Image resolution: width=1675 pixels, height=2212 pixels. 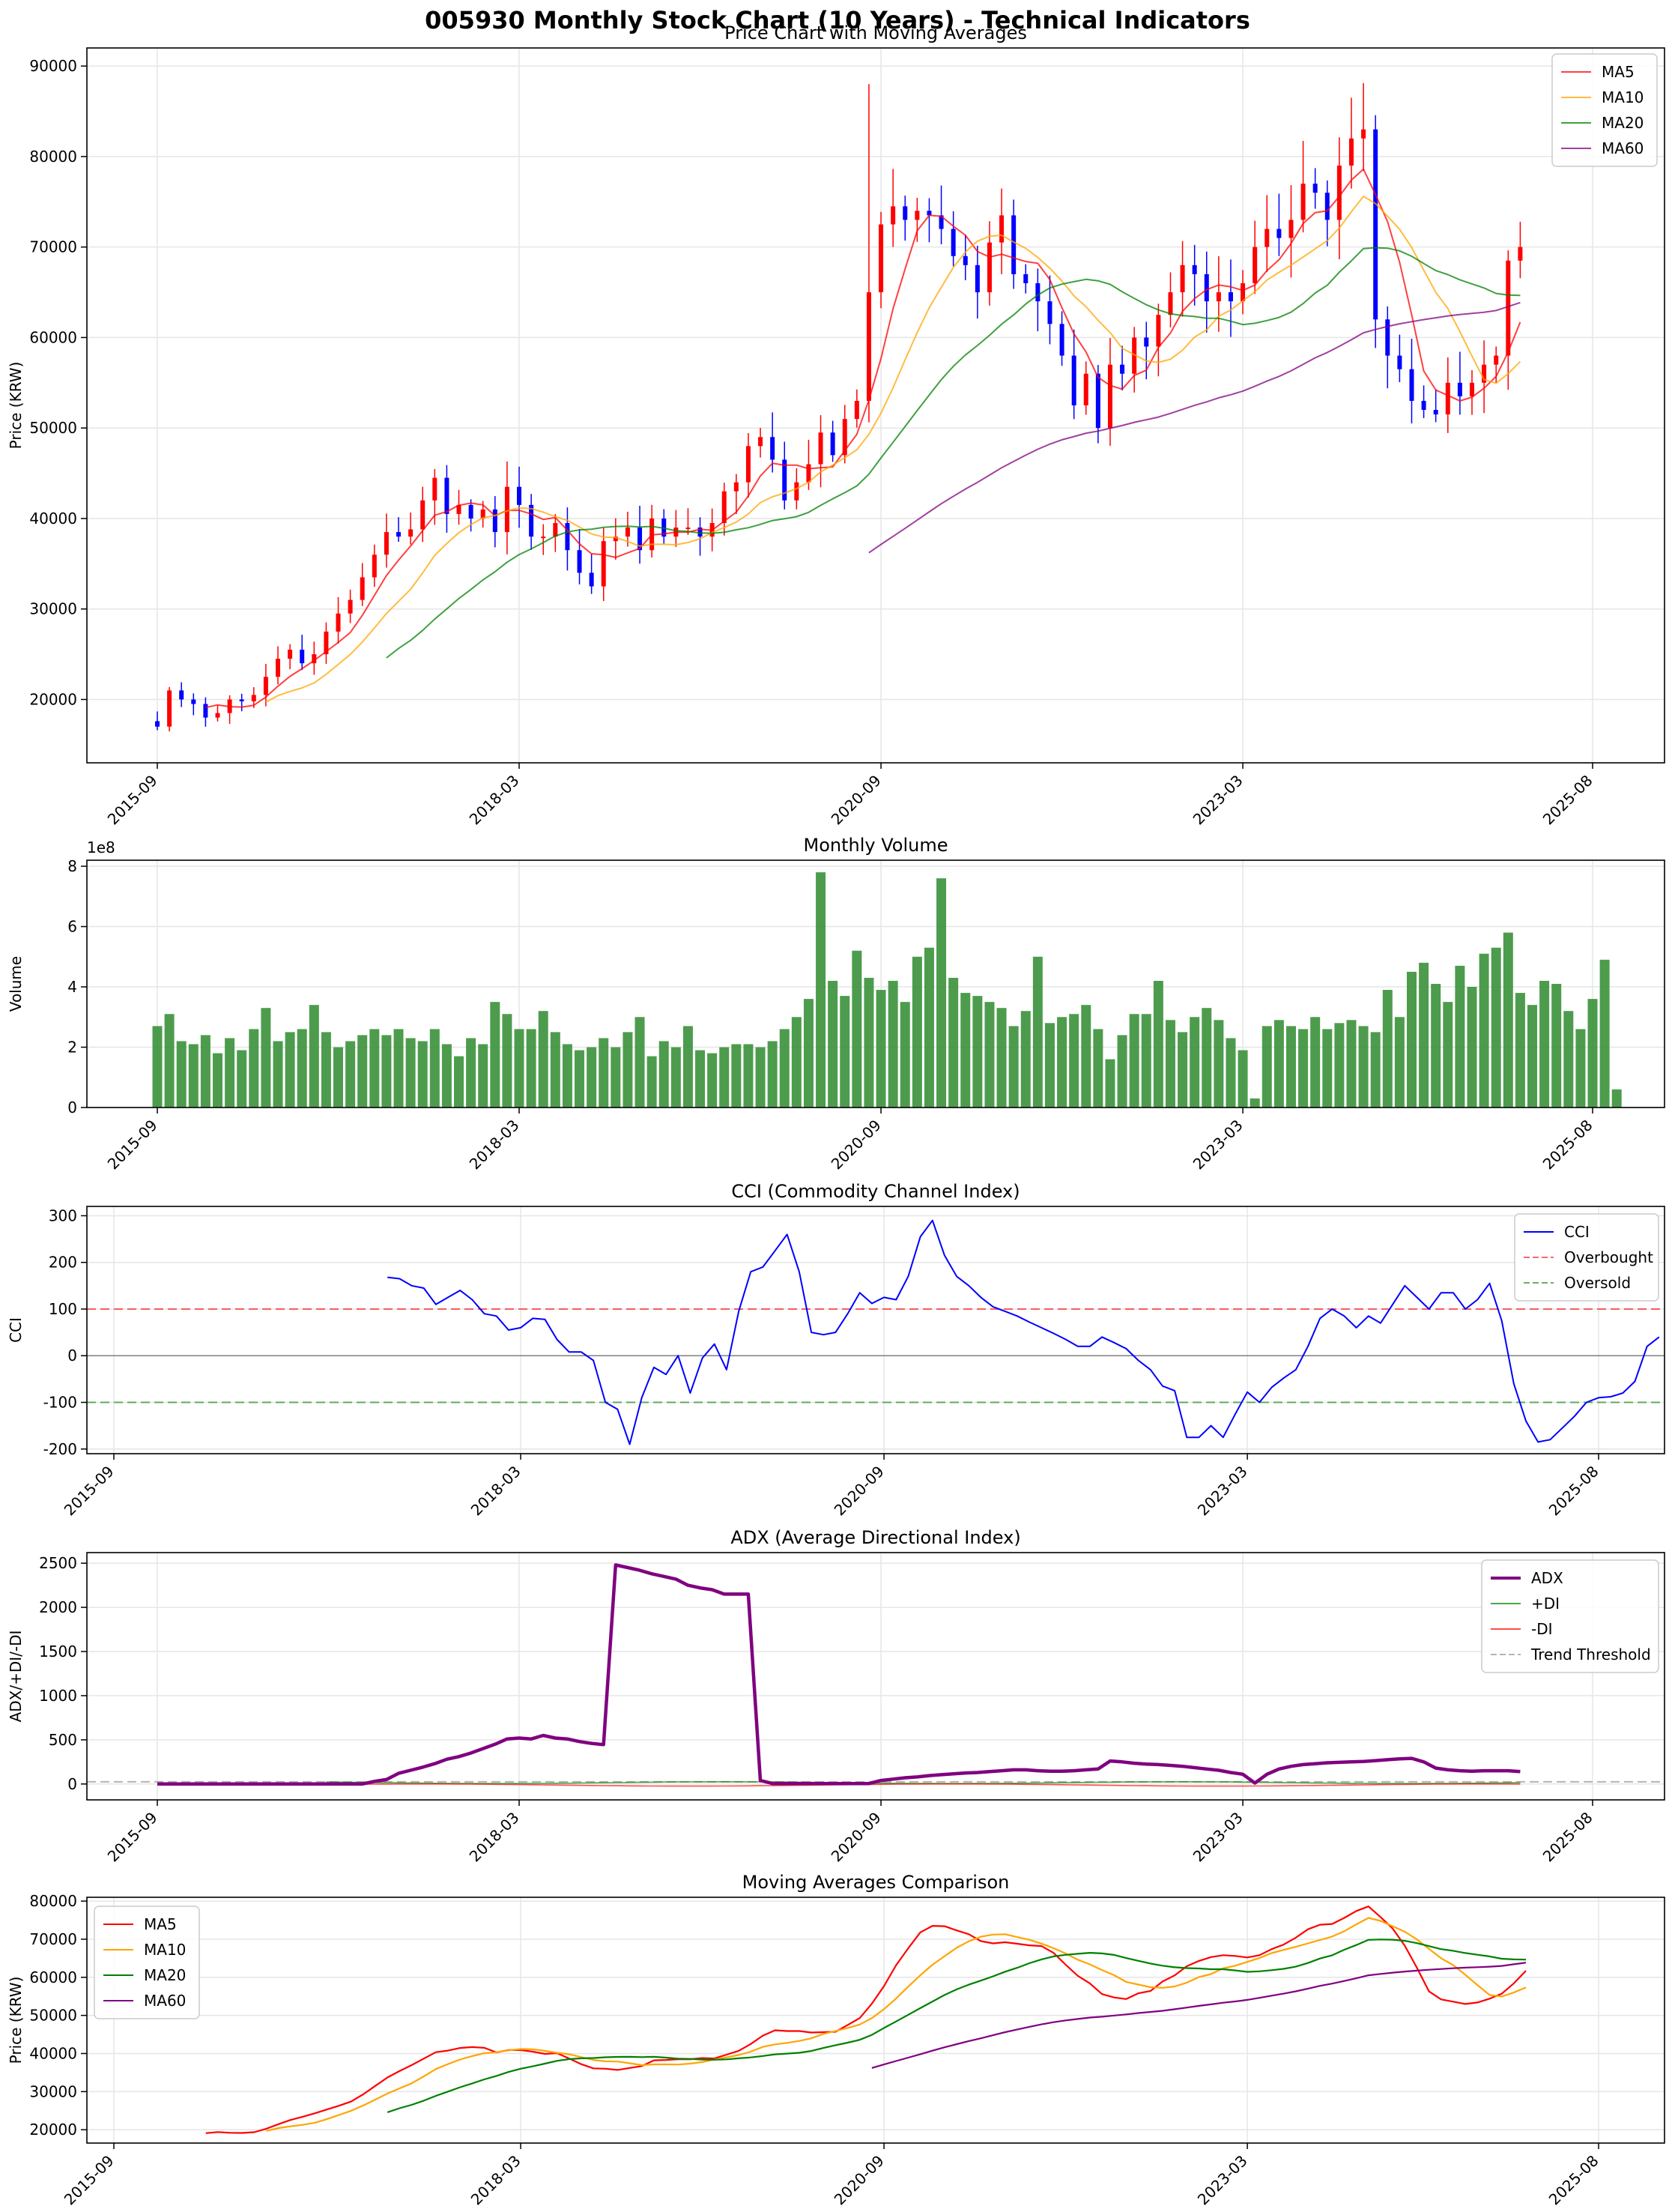 What do you see at coordinates (496, 1491) in the screenshot?
I see `x-tick-label: 2018-03` at bounding box center [496, 1491].